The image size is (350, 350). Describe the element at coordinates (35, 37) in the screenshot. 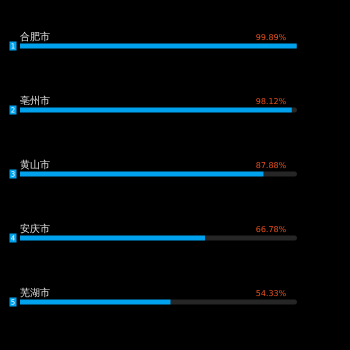

I see `y-tick-label: 合肥市` at that location.